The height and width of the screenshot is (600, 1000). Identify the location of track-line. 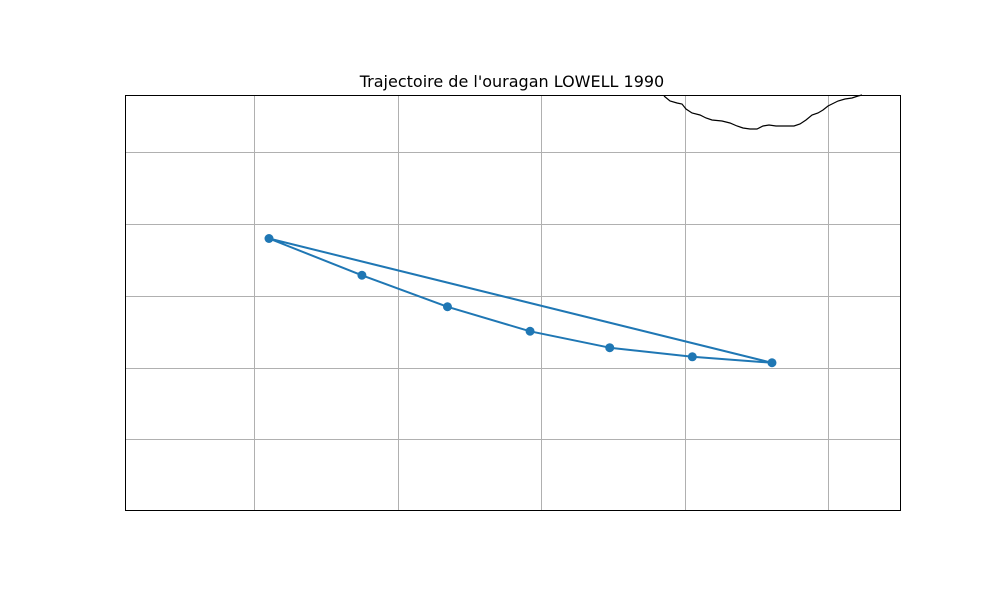
(520, 300).